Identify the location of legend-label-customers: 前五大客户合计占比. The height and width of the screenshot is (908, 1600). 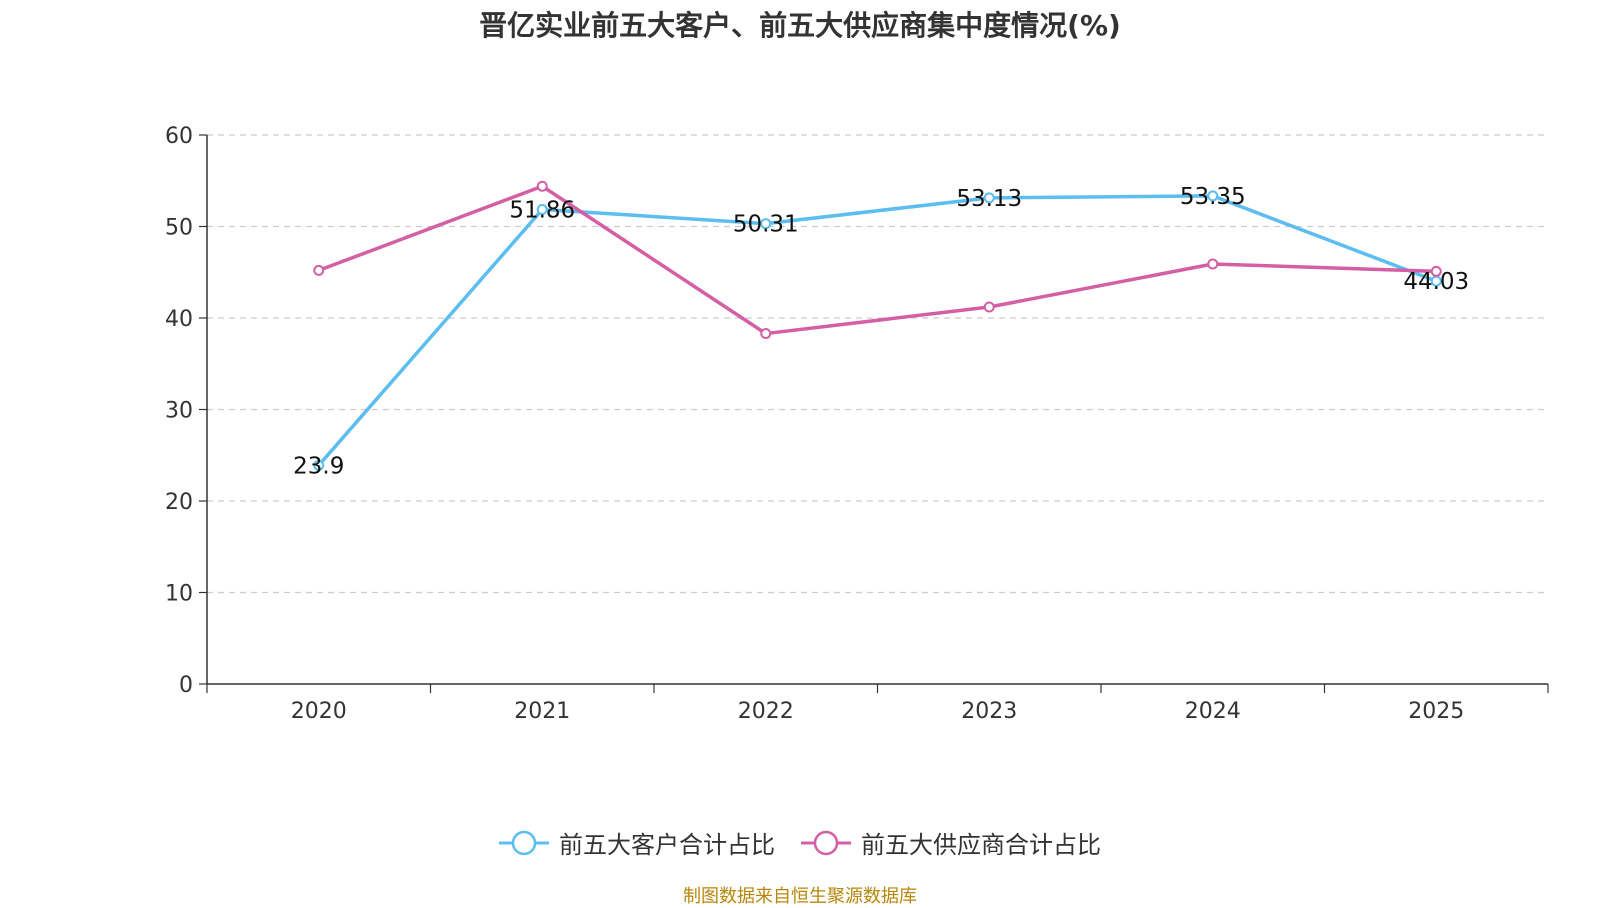
(667, 845).